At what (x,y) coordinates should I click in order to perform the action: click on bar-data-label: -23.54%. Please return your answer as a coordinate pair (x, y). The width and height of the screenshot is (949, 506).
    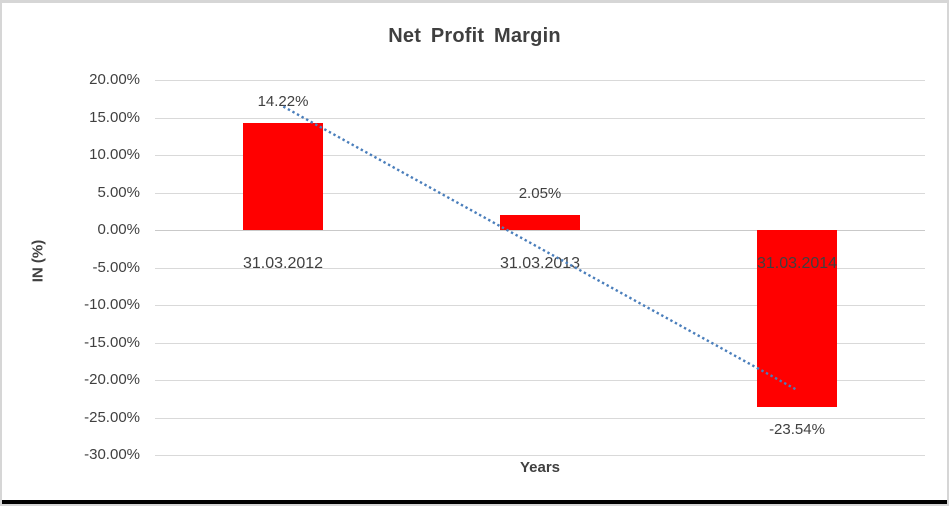
    Looking at the image, I should click on (797, 429).